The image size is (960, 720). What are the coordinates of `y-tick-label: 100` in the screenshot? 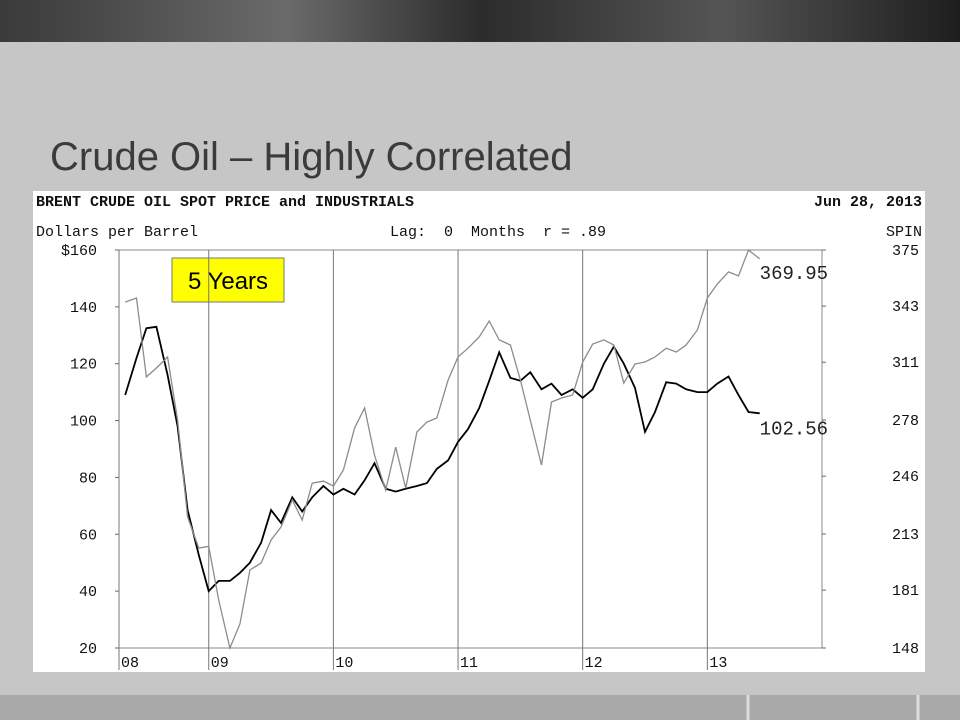 It's located at (83, 422).